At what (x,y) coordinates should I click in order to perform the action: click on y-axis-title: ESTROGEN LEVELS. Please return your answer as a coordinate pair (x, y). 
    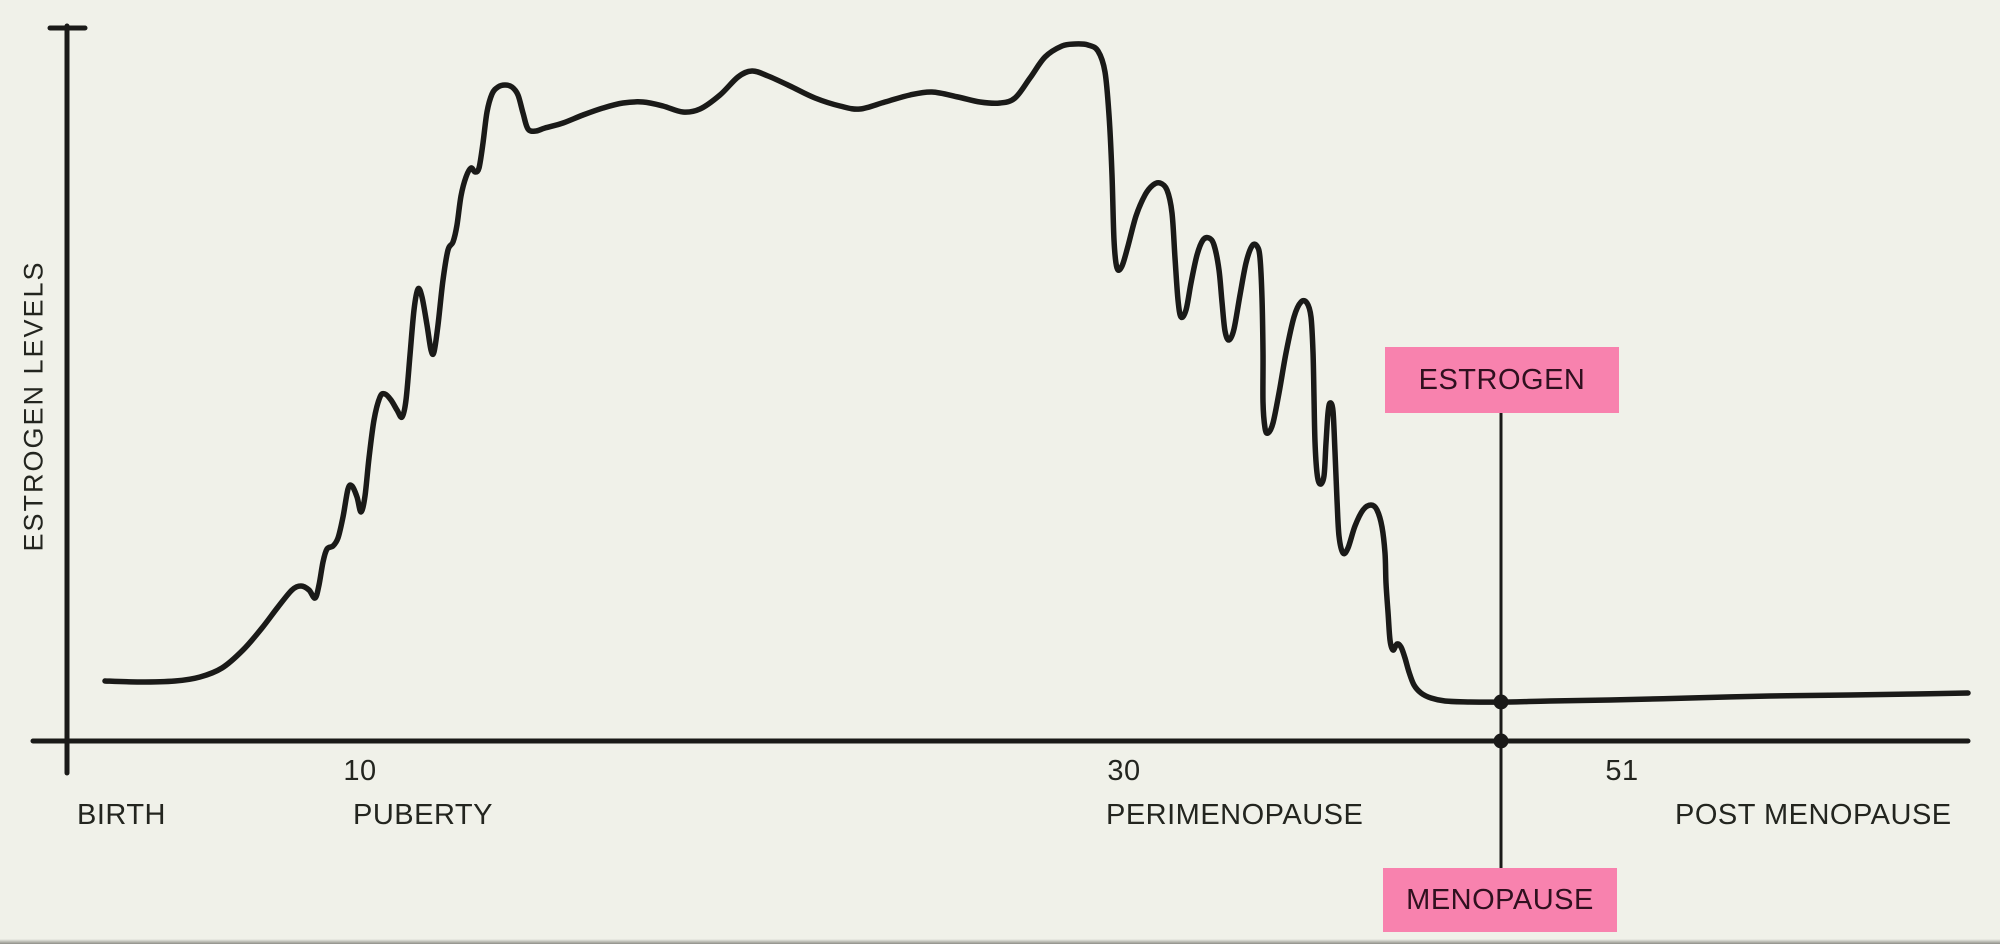
    Looking at the image, I should click on (33, 406).